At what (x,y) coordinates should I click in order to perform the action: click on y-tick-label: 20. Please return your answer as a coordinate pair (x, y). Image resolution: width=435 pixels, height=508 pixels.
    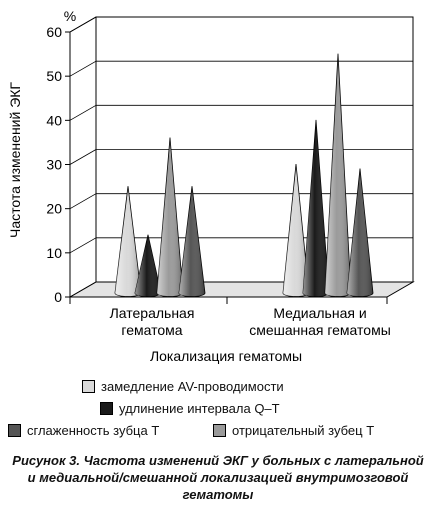
    Looking at the image, I should click on (54, 209).